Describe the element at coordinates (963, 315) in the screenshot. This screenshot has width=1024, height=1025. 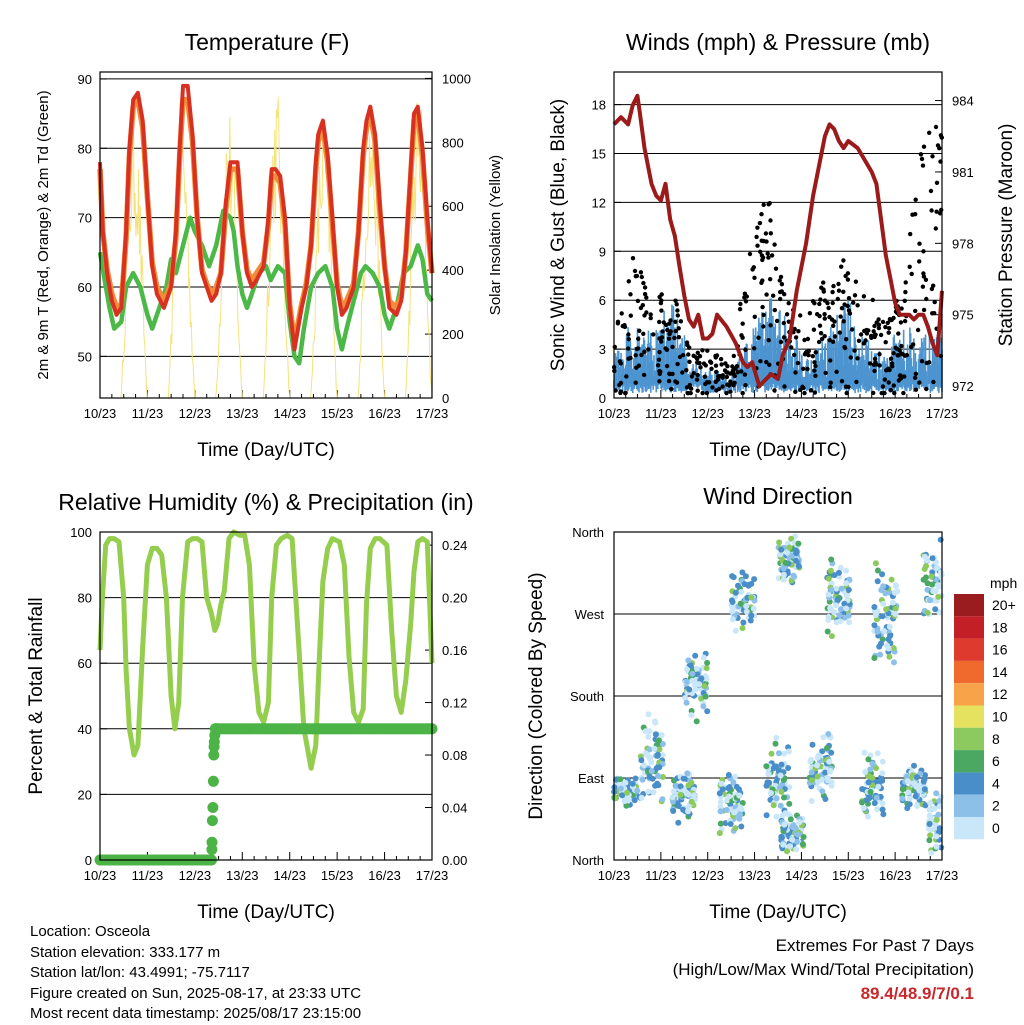
I see `y2-tick-label: 975` at that location.